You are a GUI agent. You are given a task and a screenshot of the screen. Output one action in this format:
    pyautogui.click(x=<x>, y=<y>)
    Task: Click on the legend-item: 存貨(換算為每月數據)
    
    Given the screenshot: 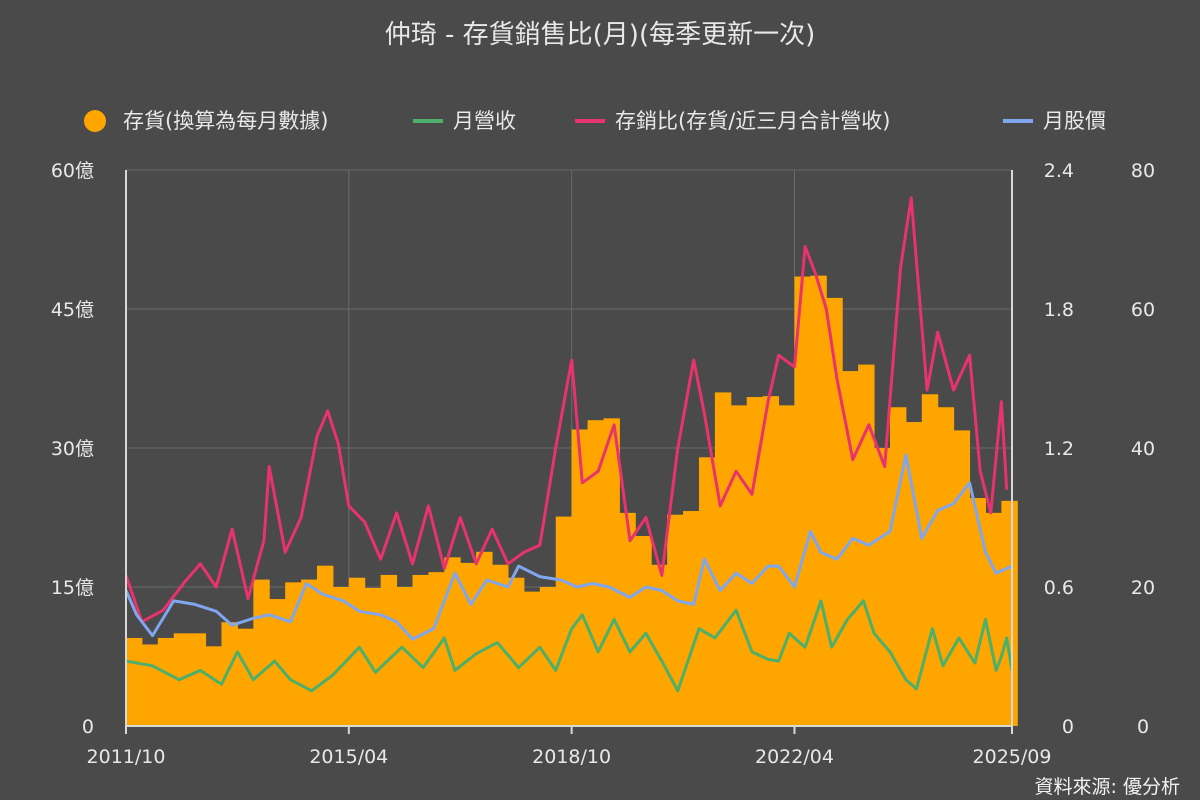 What is the action you would take?
    pyautogui.click(x=206, y=121)
    